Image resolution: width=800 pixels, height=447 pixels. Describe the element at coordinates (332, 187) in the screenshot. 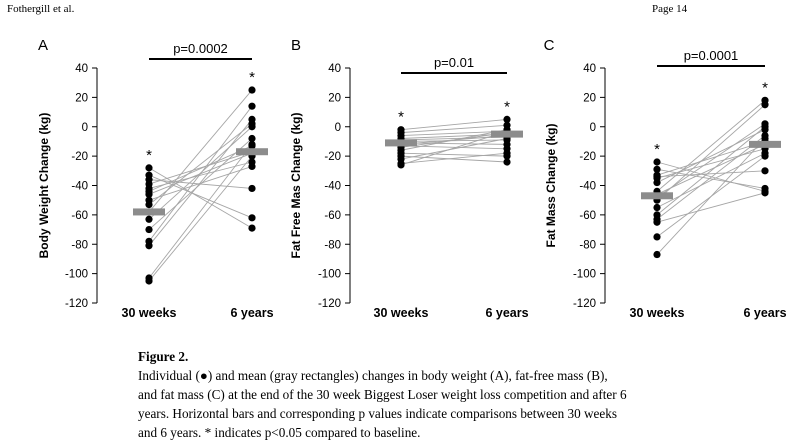

I see `y-tick-label: -40` at that location.